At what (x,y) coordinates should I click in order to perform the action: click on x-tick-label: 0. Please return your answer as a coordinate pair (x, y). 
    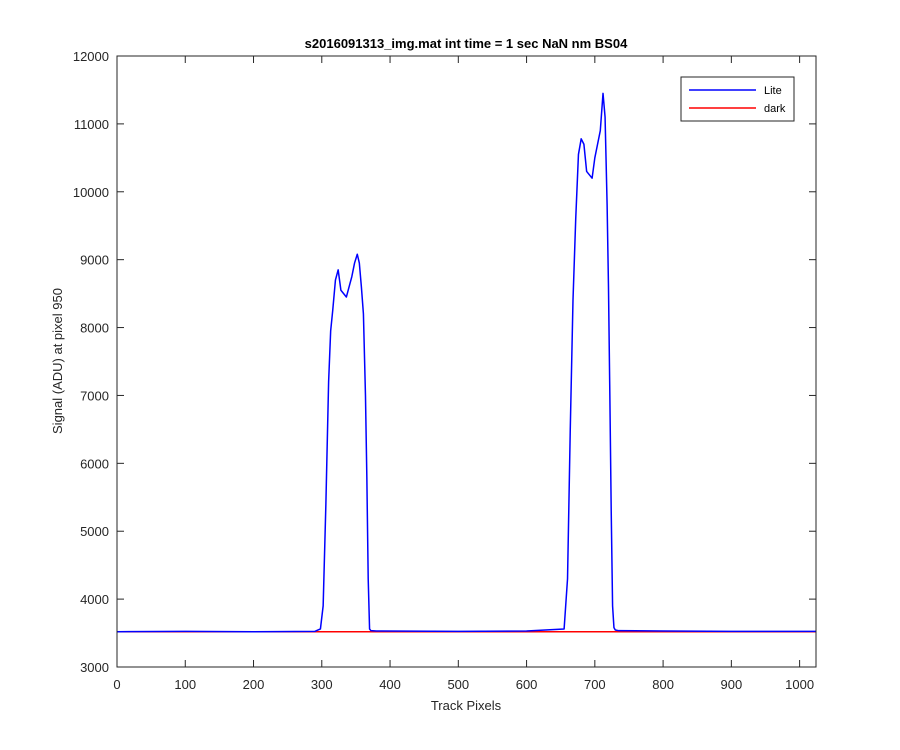
    Looking at the image, I should click on (116, 684).